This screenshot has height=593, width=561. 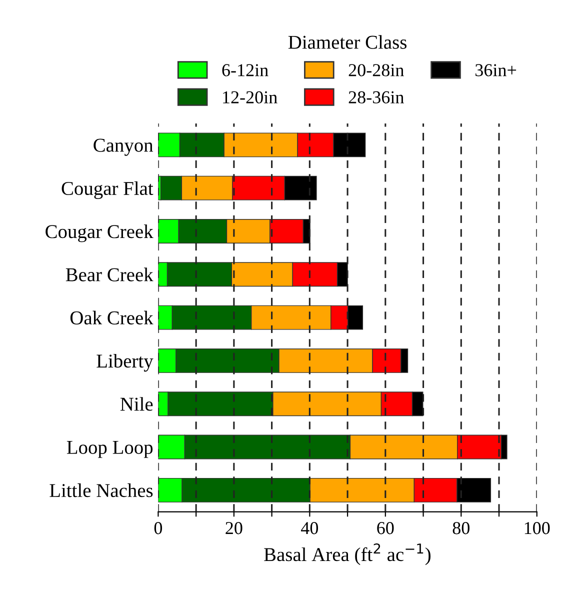 I want to click on y-tick-label: Nile, so click(x=136, y=404).